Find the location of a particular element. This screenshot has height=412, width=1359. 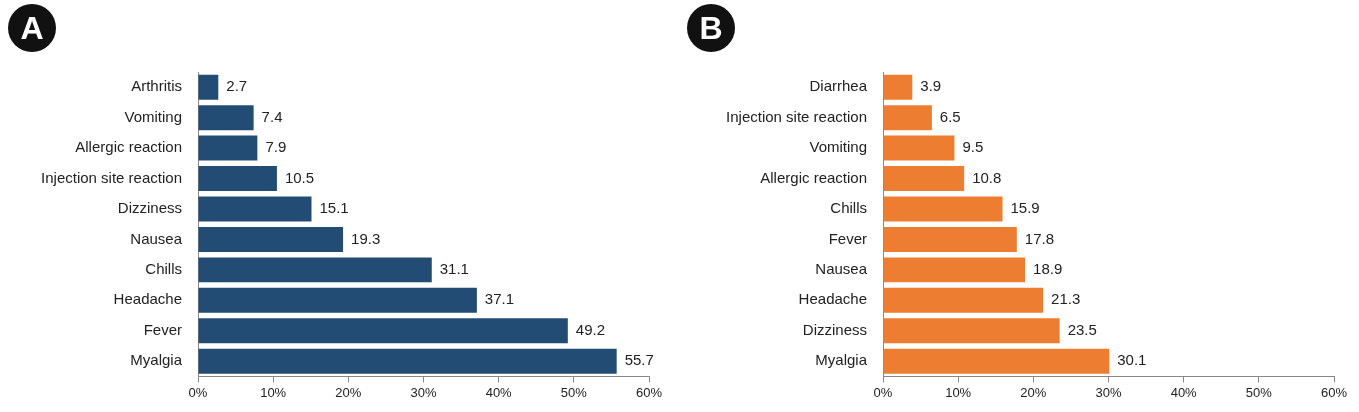

data-label: 9.5 is located at coordinates (973, 147).